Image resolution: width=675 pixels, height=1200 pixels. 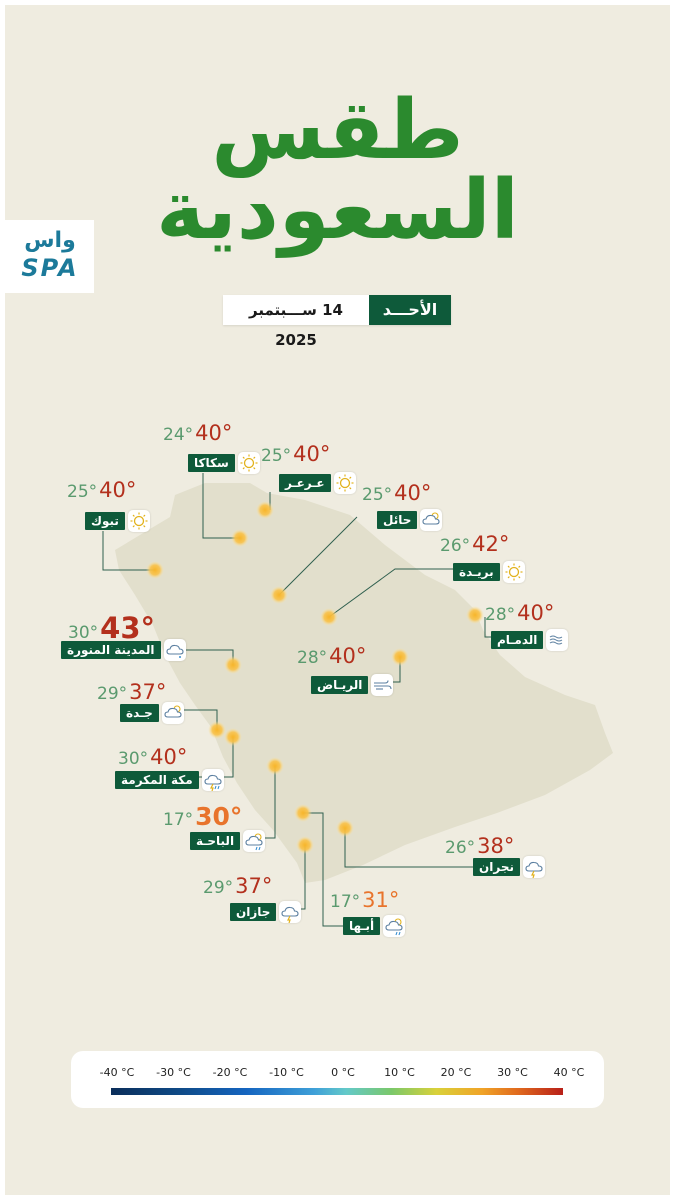 I want to click on temps-najran: 26°38°, so click(x=479, y=846).